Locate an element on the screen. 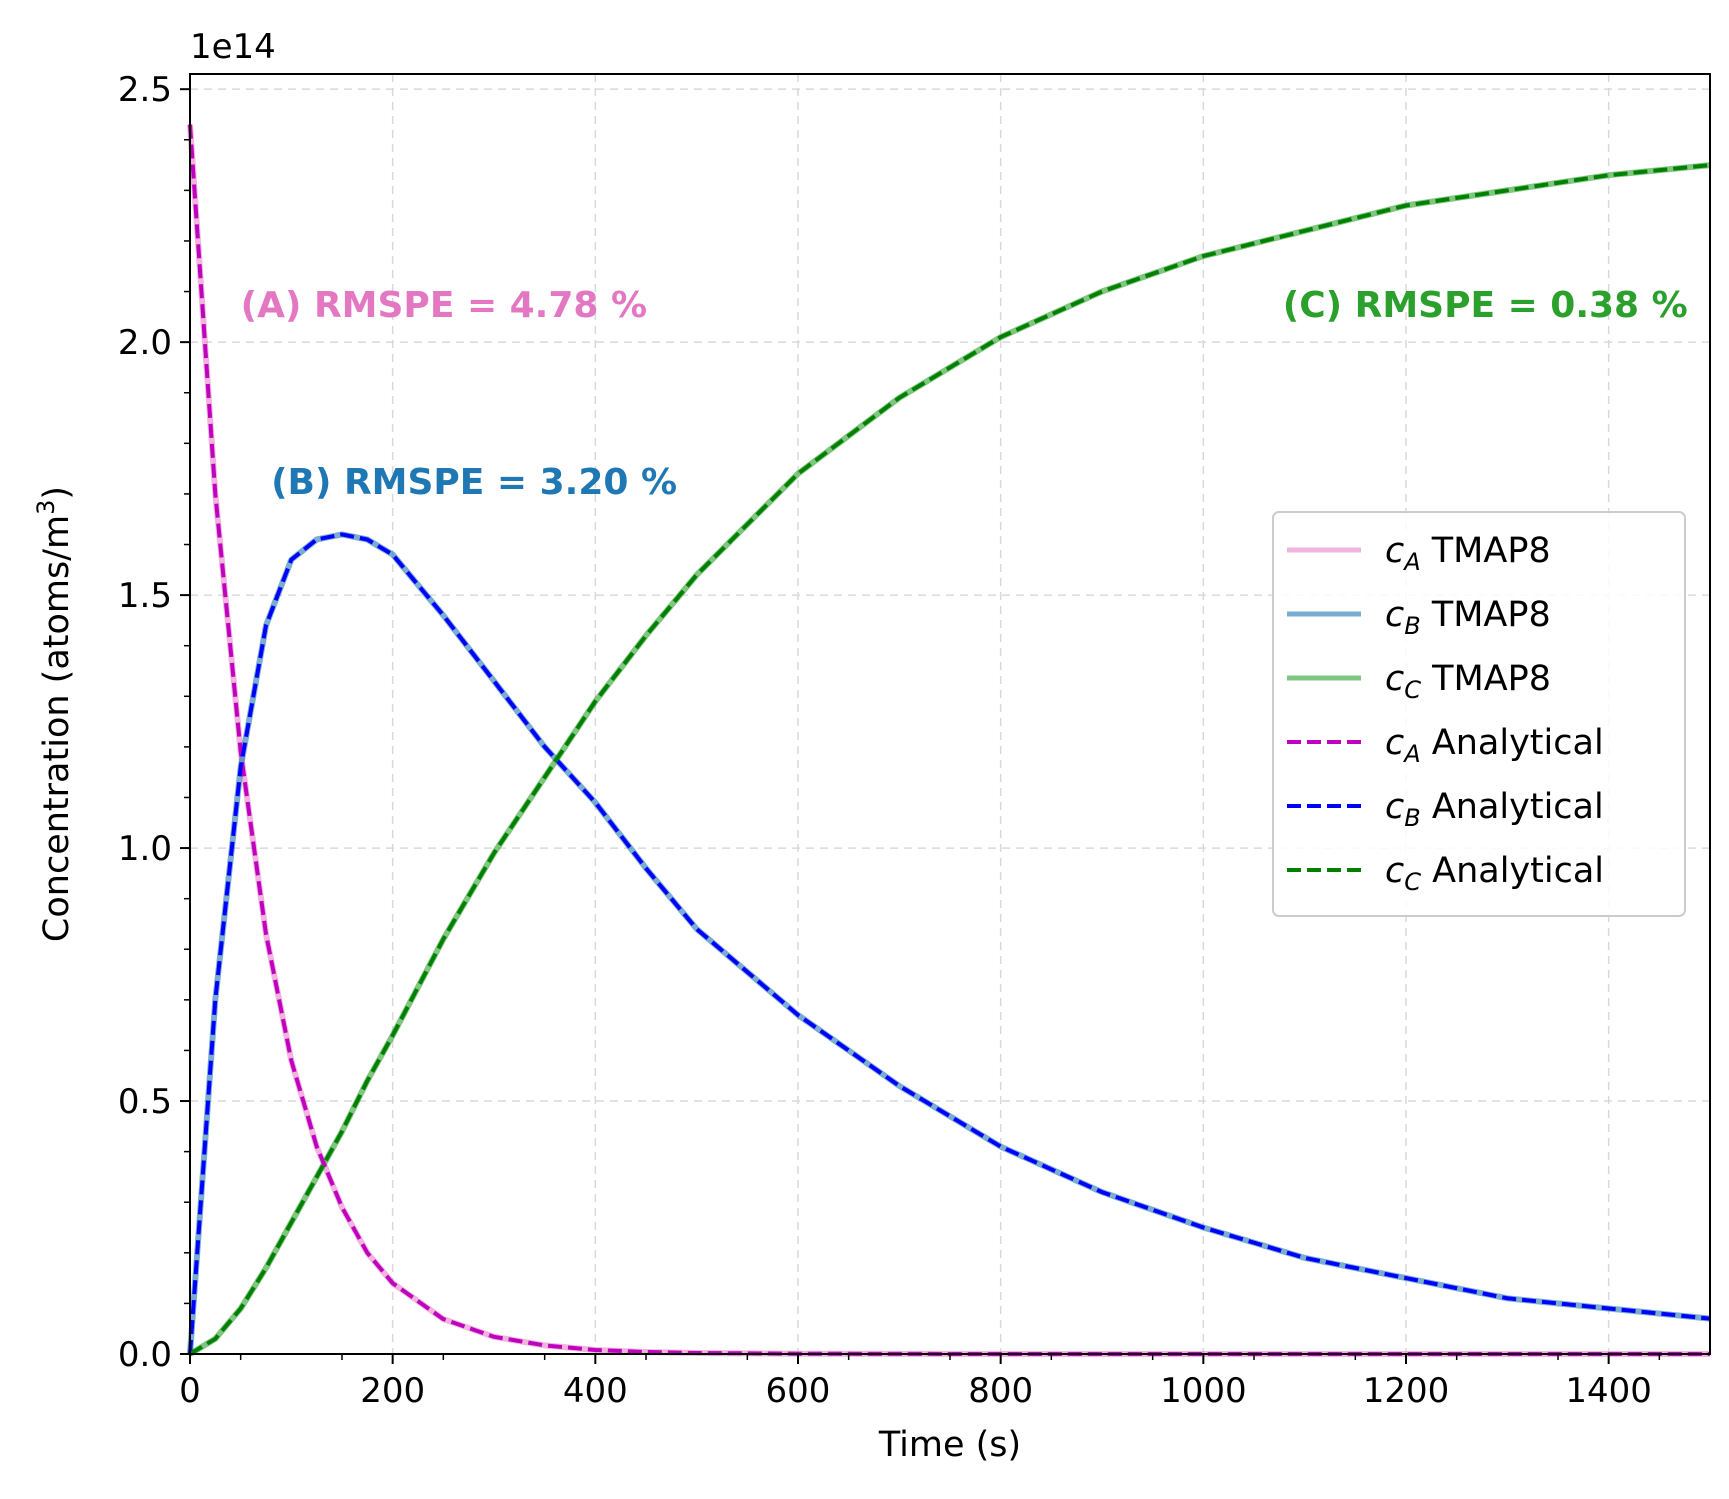  y-axis-label: Concentration (atoms/m3) is located at coordinates (54, 714).